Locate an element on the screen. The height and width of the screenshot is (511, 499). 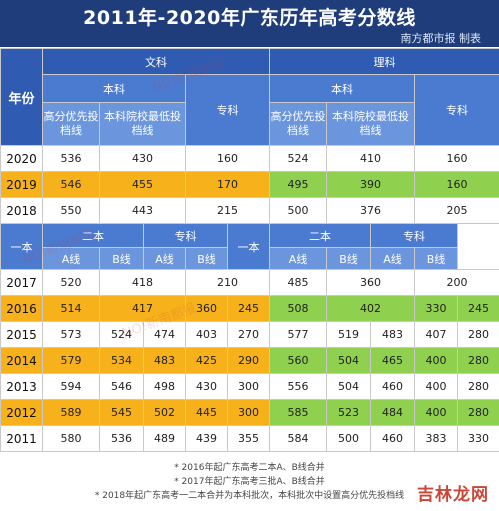
wenke-zhuanke-header: 专科 is located at coordinates (227, 110).